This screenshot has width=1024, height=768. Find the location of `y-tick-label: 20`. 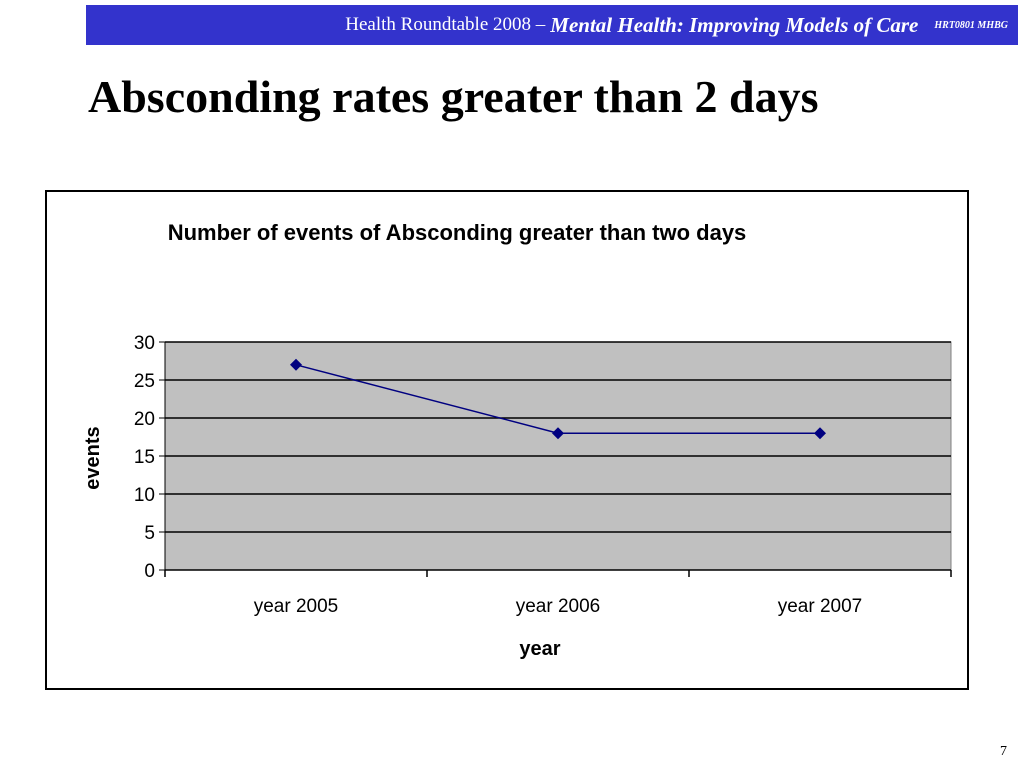

y-tick-label: 20 is located at coordinates (144, 419).